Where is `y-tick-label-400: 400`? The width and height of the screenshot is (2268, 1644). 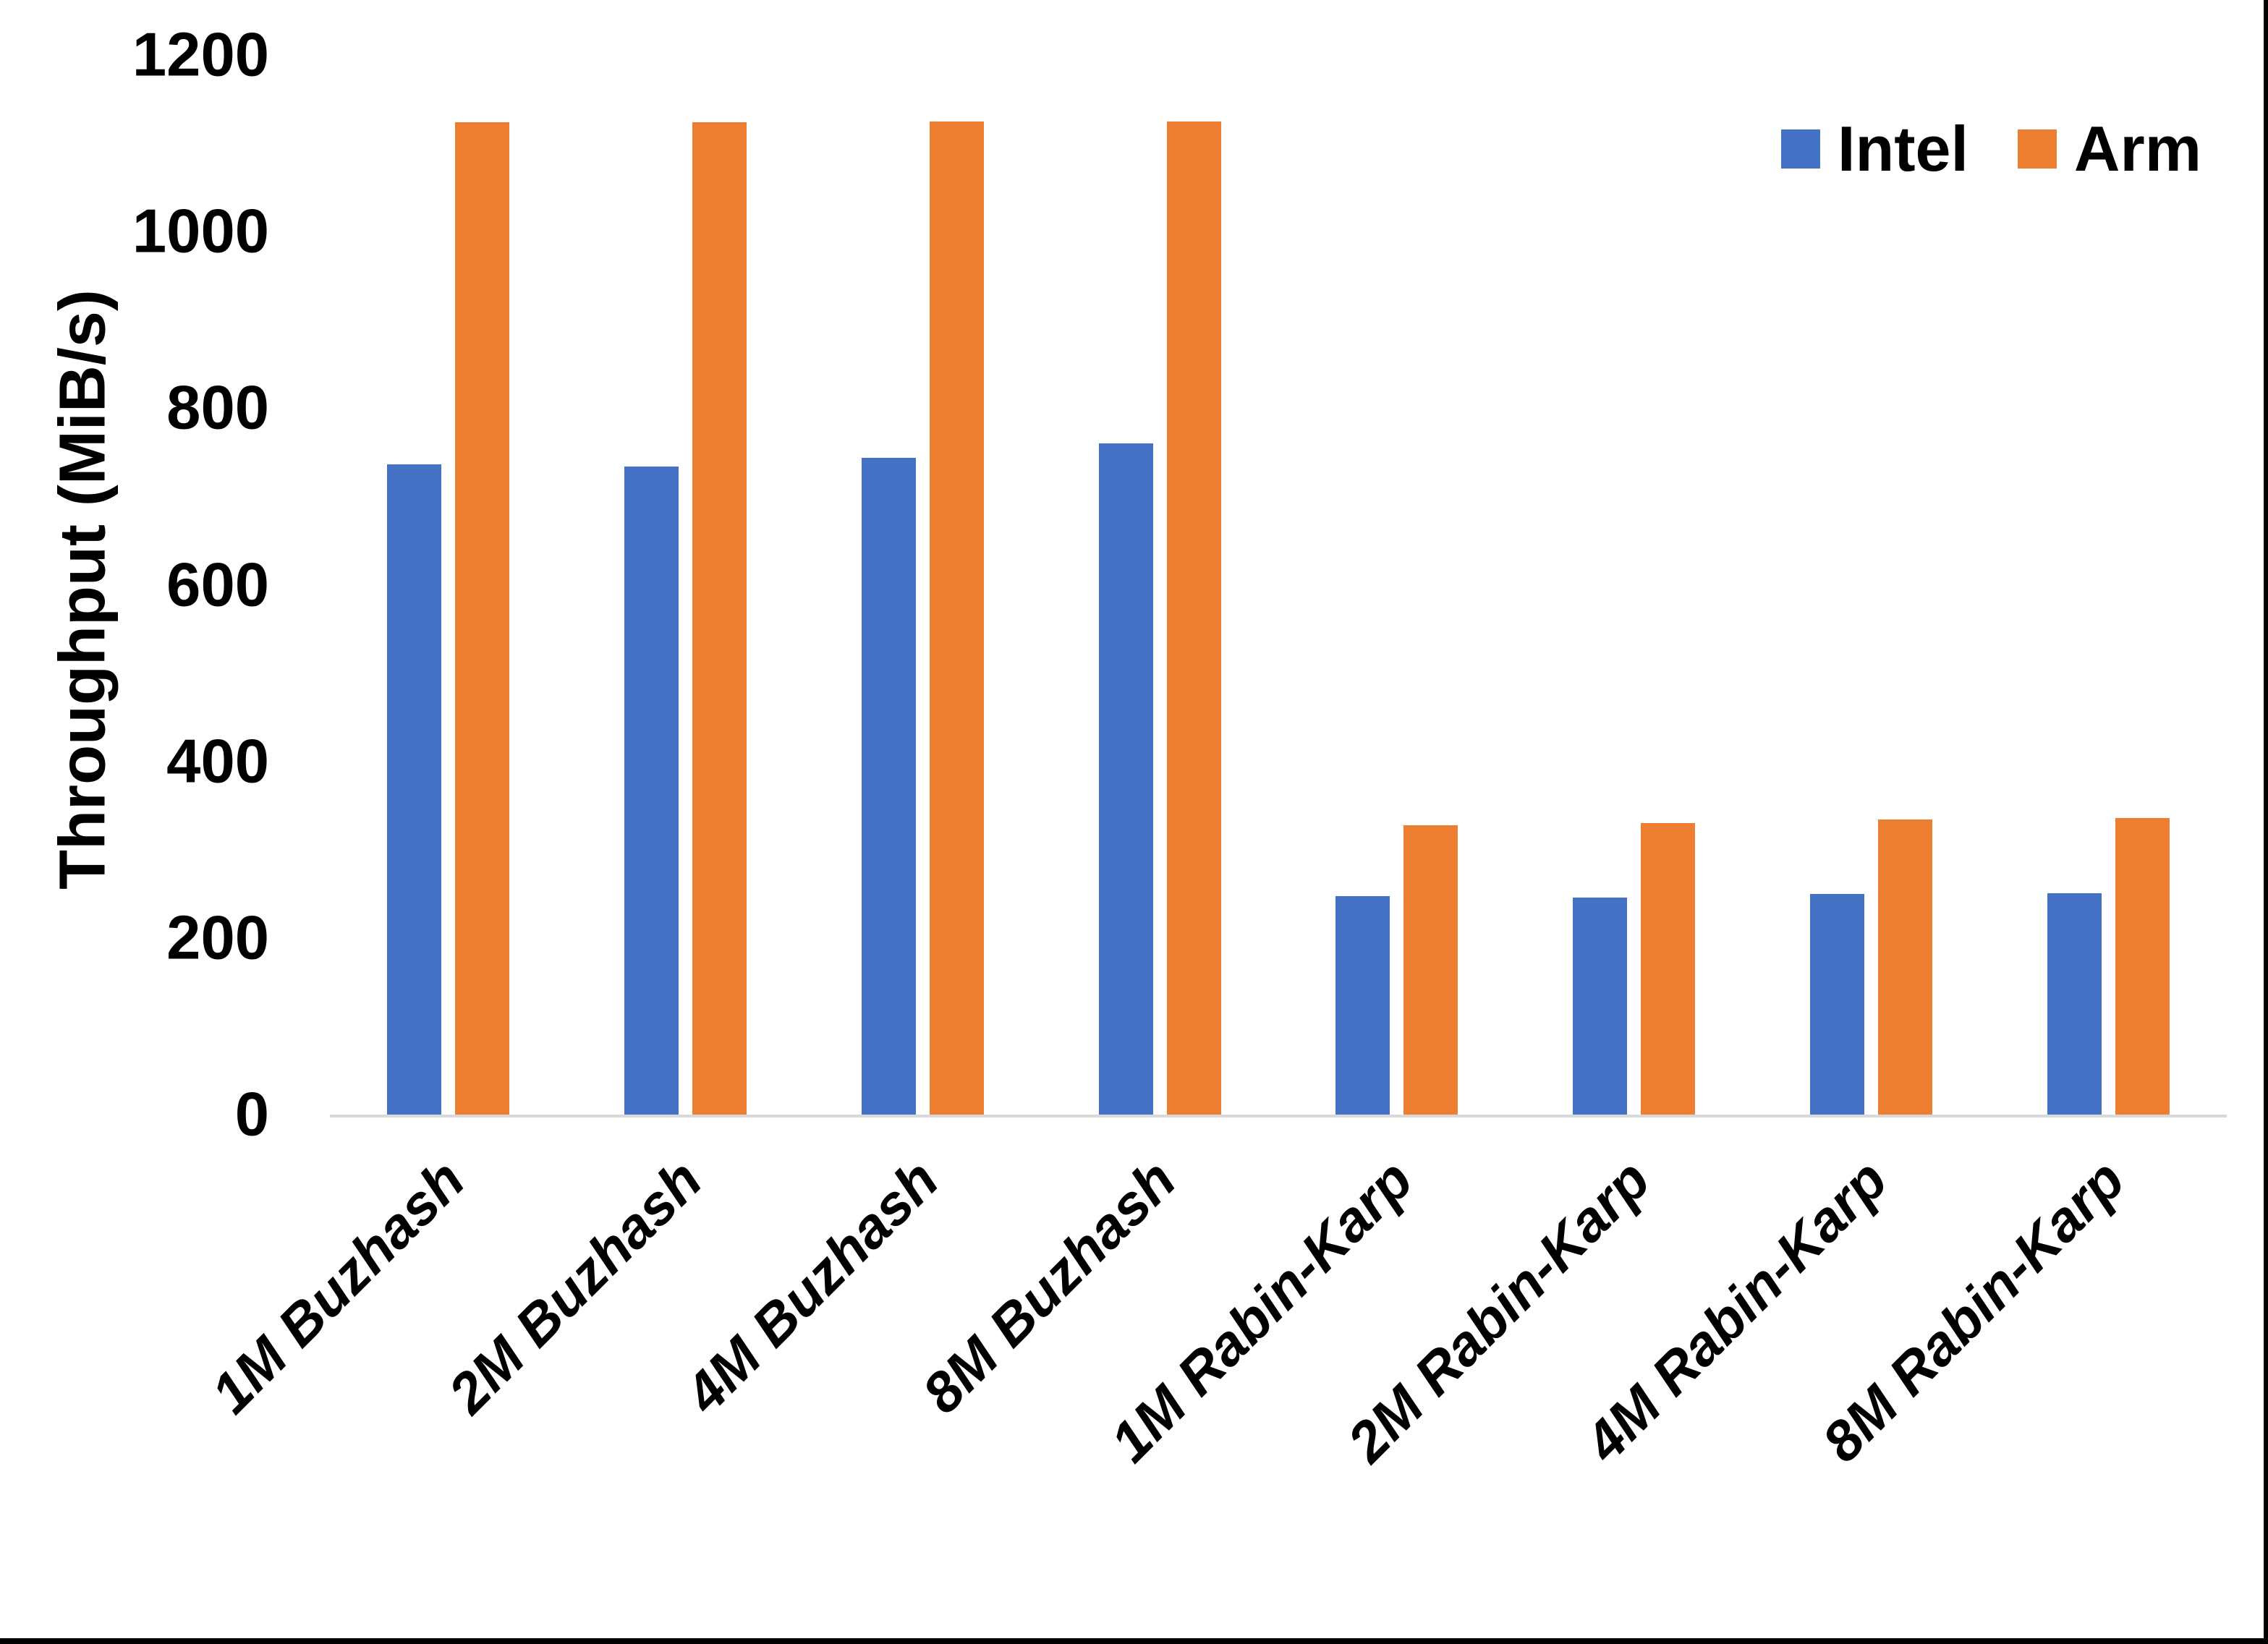
y-tick-label-400: 400 is located at coordinates (217, 761).